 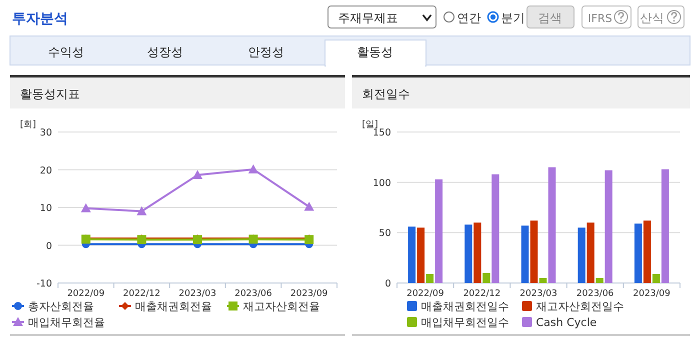 I want to click on y-tick-label: 150, so click(x=381, y=133).